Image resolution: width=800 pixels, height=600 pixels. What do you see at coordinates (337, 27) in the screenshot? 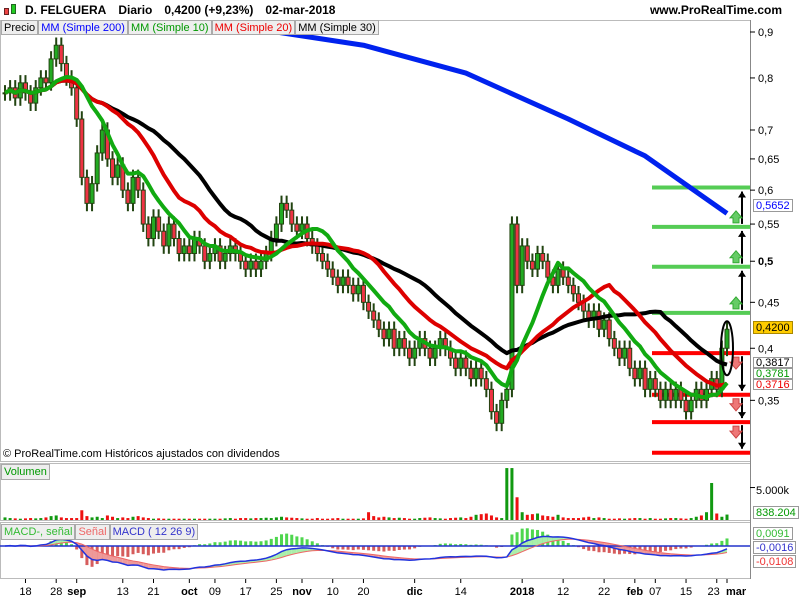
I see `legend-ma30: MM (Simple 30)` at bounding box center [337, 27].